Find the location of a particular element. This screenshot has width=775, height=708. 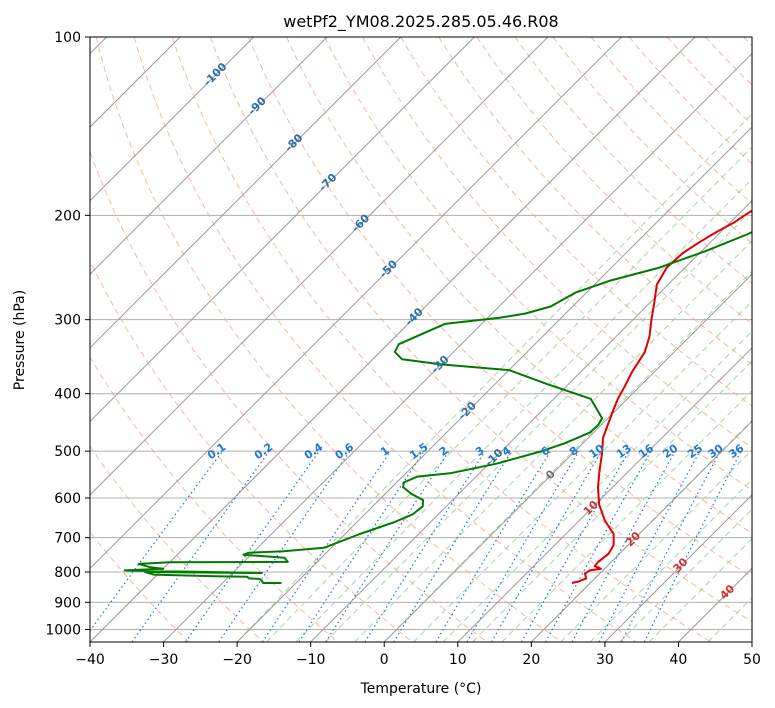

x-tick-label: 0 is located at coordinates (384, 660).